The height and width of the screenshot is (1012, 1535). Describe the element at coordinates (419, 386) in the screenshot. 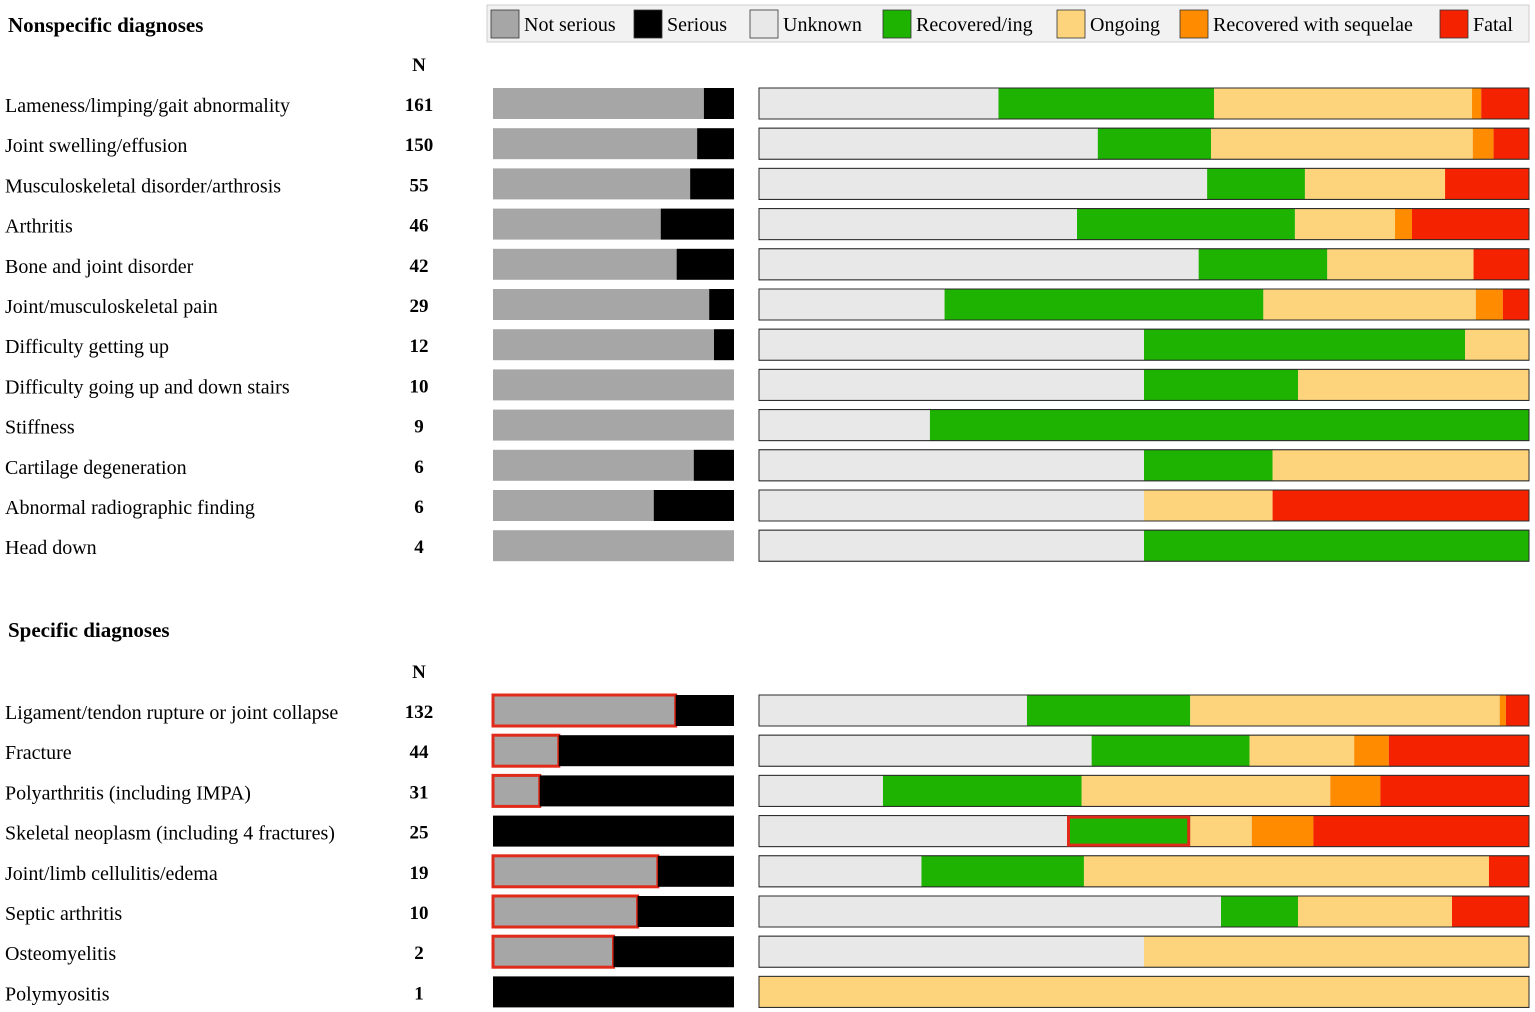

I see `diagnosis-count: 10` at that location.